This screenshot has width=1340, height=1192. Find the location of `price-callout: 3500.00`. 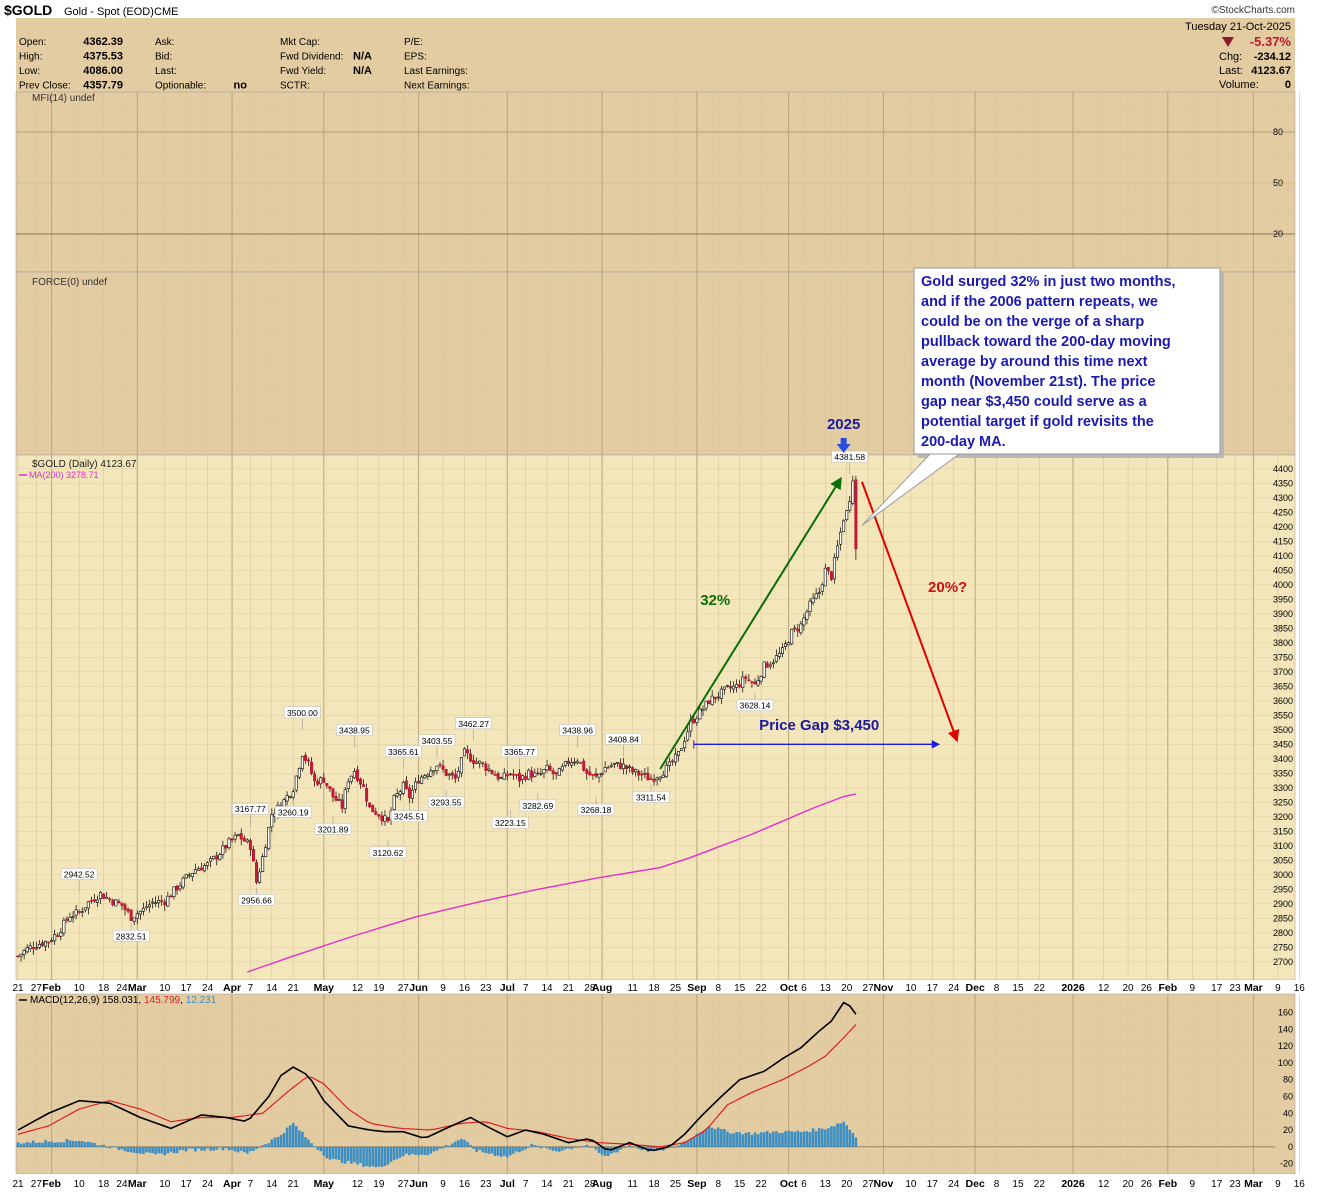

price-callout: 3500.00 is located at coordinates (302, 718).